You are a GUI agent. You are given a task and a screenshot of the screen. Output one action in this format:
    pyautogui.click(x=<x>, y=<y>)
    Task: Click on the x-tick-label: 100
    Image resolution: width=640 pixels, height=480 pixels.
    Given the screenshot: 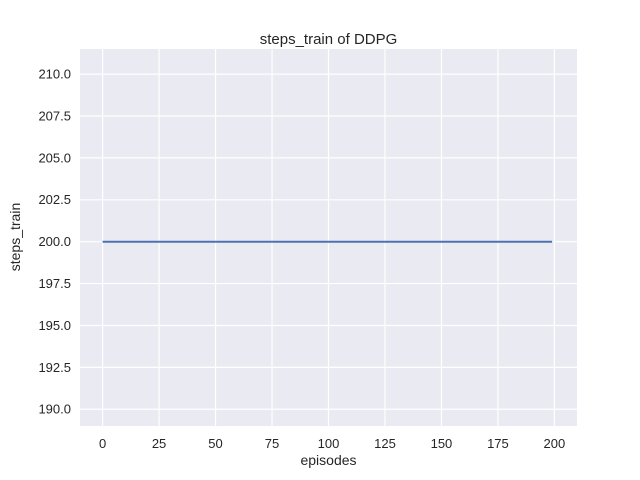 What is the action you would take?
    pyautogui.click(x=329, y=443)
    